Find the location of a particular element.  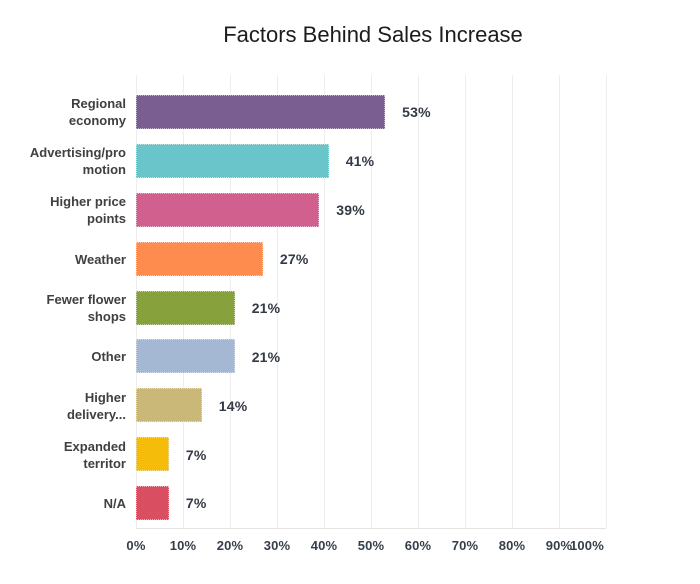

value-label: 14% is located at coordinates (233, 405).